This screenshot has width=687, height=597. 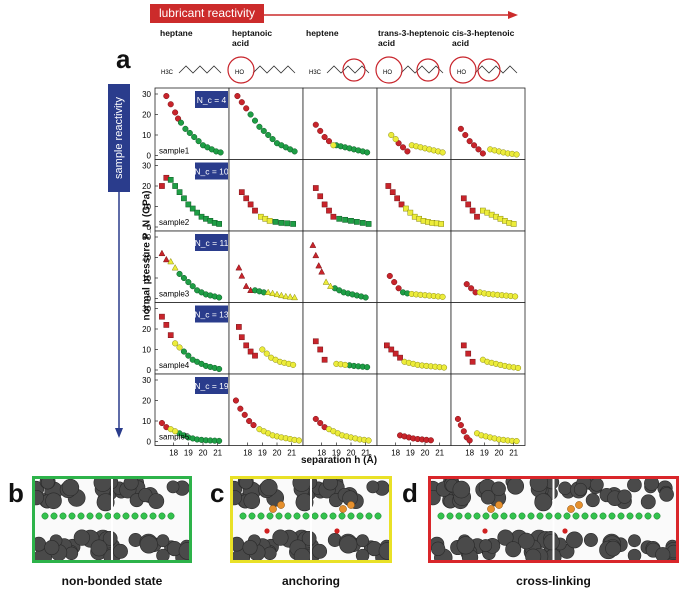 What do you see at coordinates (174, 151) in the screenshot?
I see `sample-label: sample1` at bounding box center [174, 151].